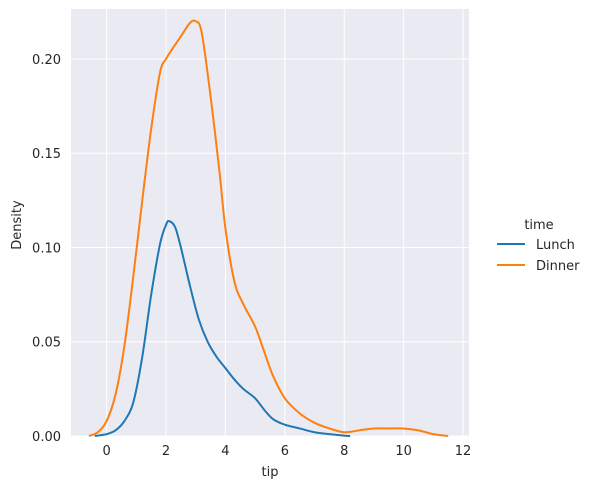 The height and width of the screenshot is (489, 594). I want to click on legend-label-dinner: Dinner, so click(558, 266).